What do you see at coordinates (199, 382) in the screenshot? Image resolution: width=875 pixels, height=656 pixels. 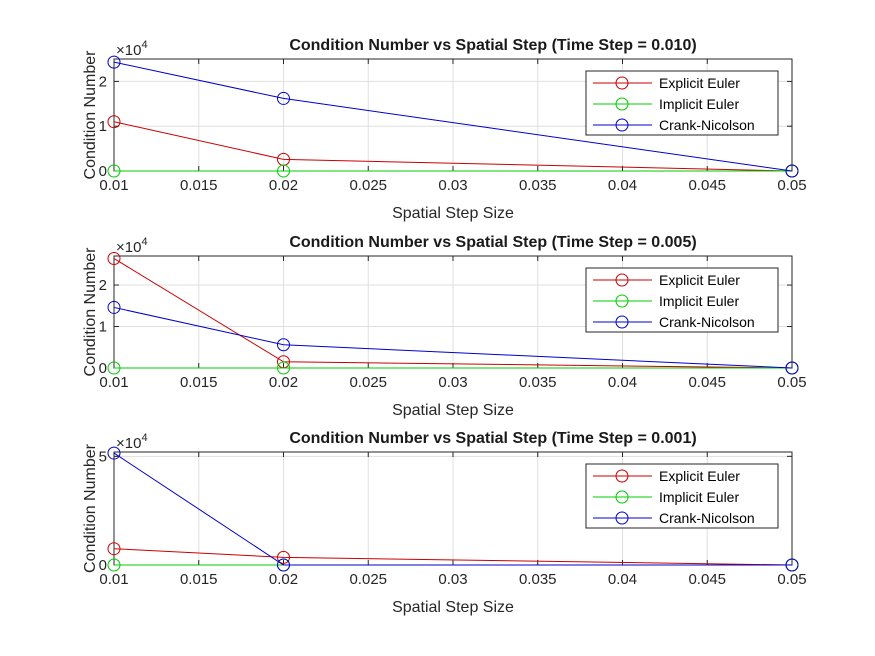 I see `x-tick-label: 0.015` at bounding box center [199, 382].